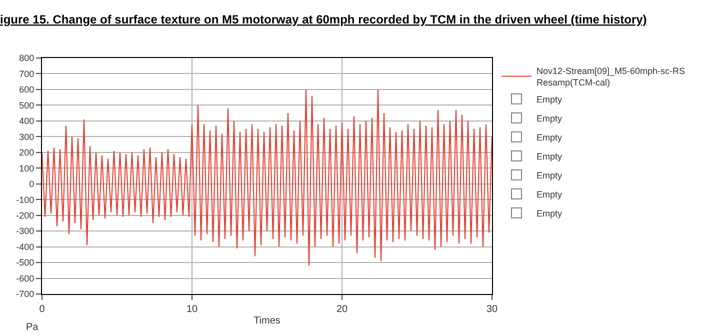  What do you see at coordinates (25, 294) in the screenshot?
I see `y-tick-label: -700` at bounding box center [25, 294].